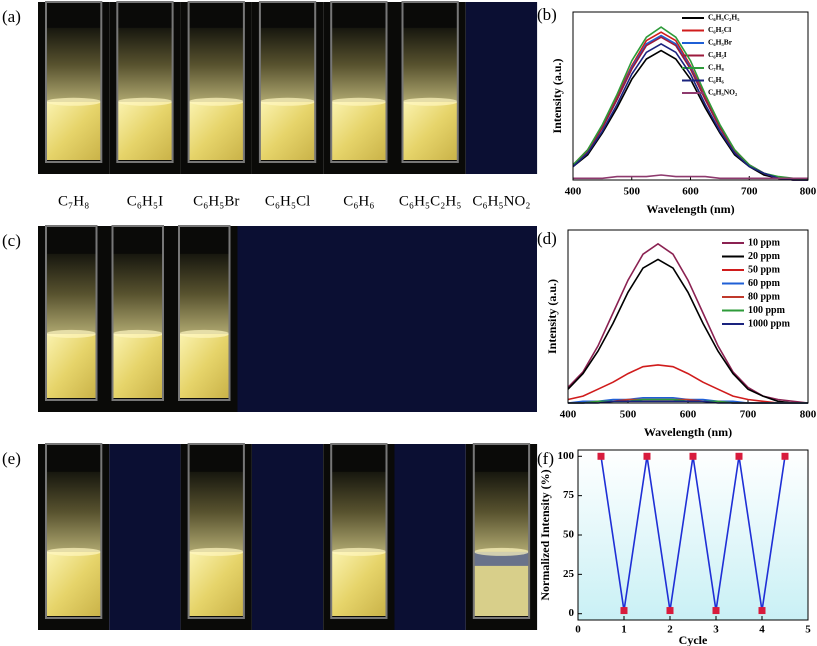 This screenshot has height=646, width=817. I want to click on x-tick-label: 1, so click(624, 630).